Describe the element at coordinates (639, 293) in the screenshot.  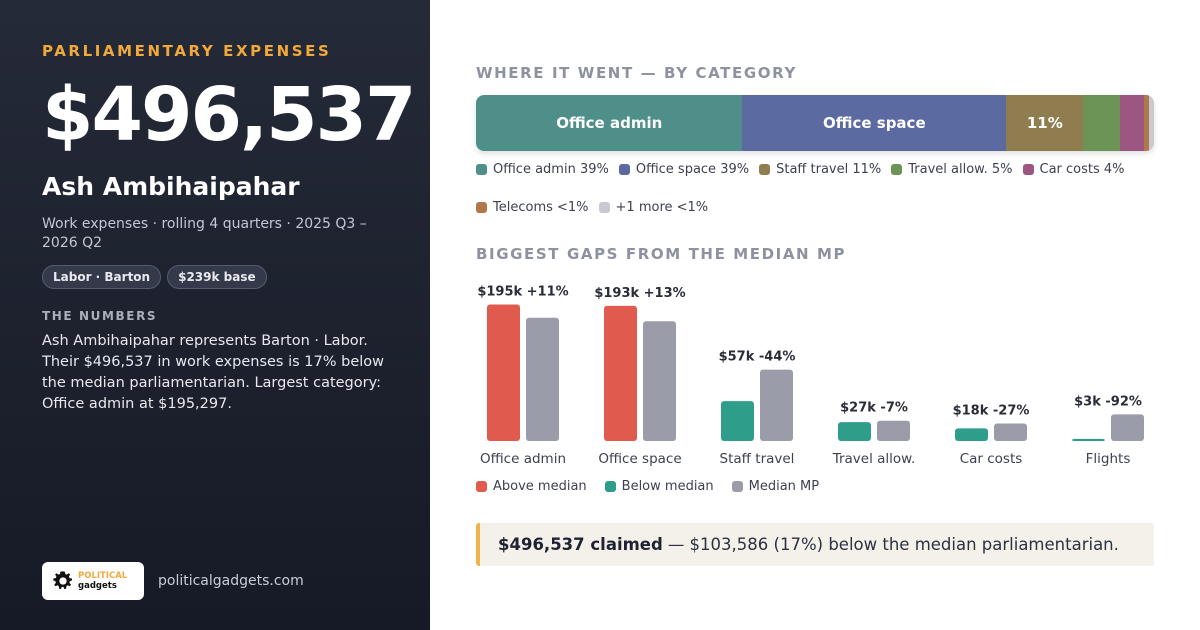
I see `value-label: $193k +13%` at that location.